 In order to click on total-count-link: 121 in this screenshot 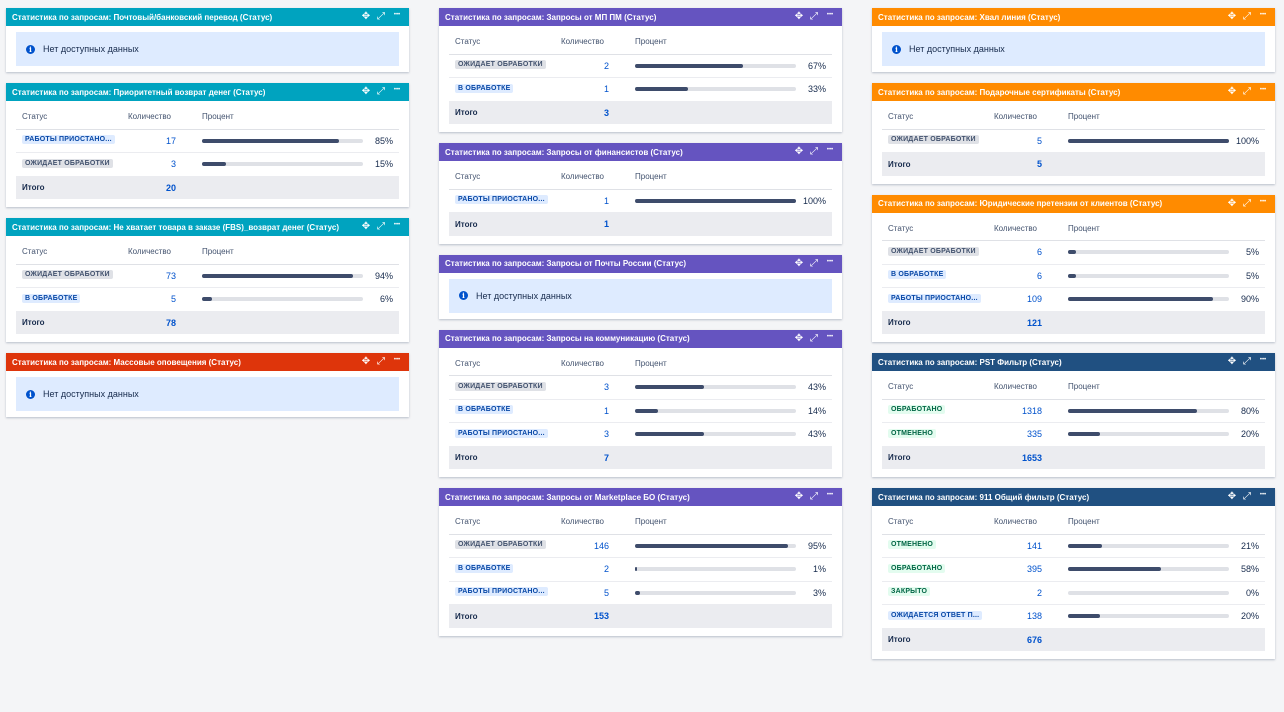, I will do `click(1024, 322)`.